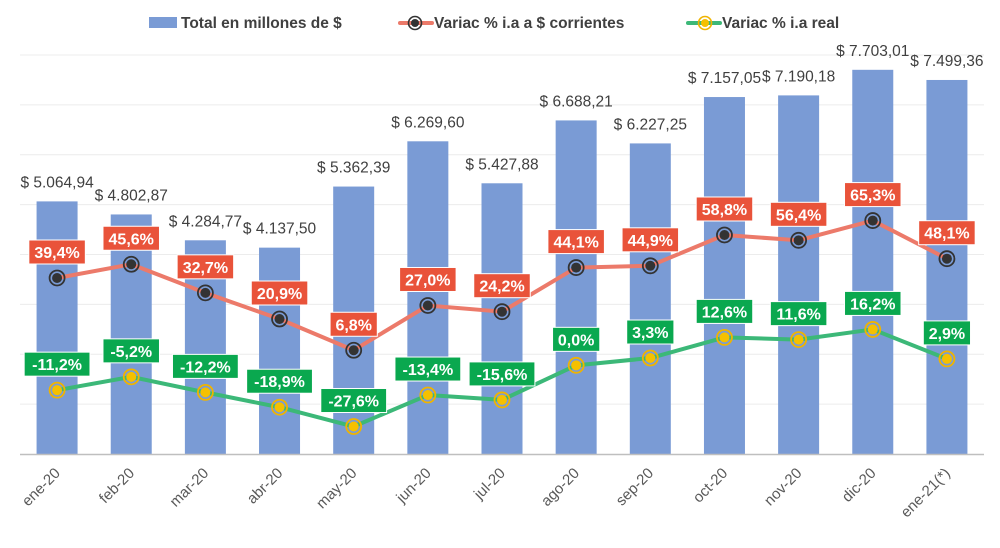 This screenshot has width=1000, height=548. What do you see at coordinates (575, 243) in the screenshot?
I see `corrientes-data-label: 44,1%` at bounding box center [575, 243].